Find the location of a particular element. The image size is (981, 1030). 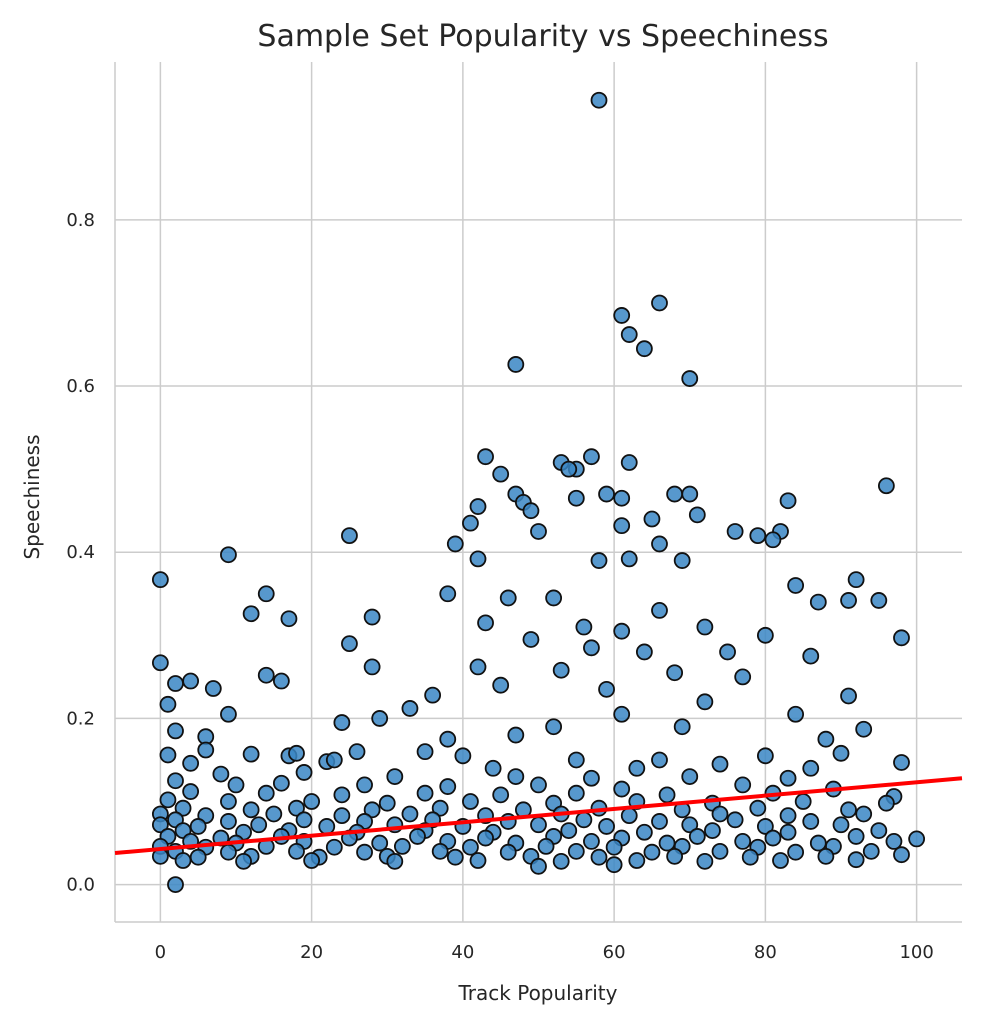

y-tick-label: 0.4 is located at coordinates (80, 552).